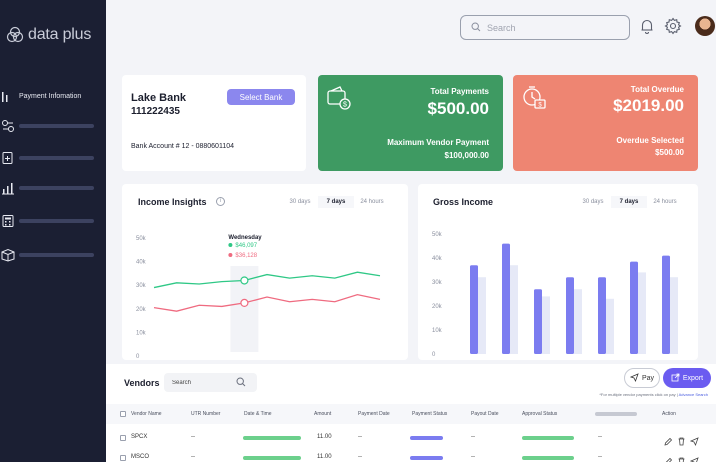  I want to click on avatar, so click(705, 26).